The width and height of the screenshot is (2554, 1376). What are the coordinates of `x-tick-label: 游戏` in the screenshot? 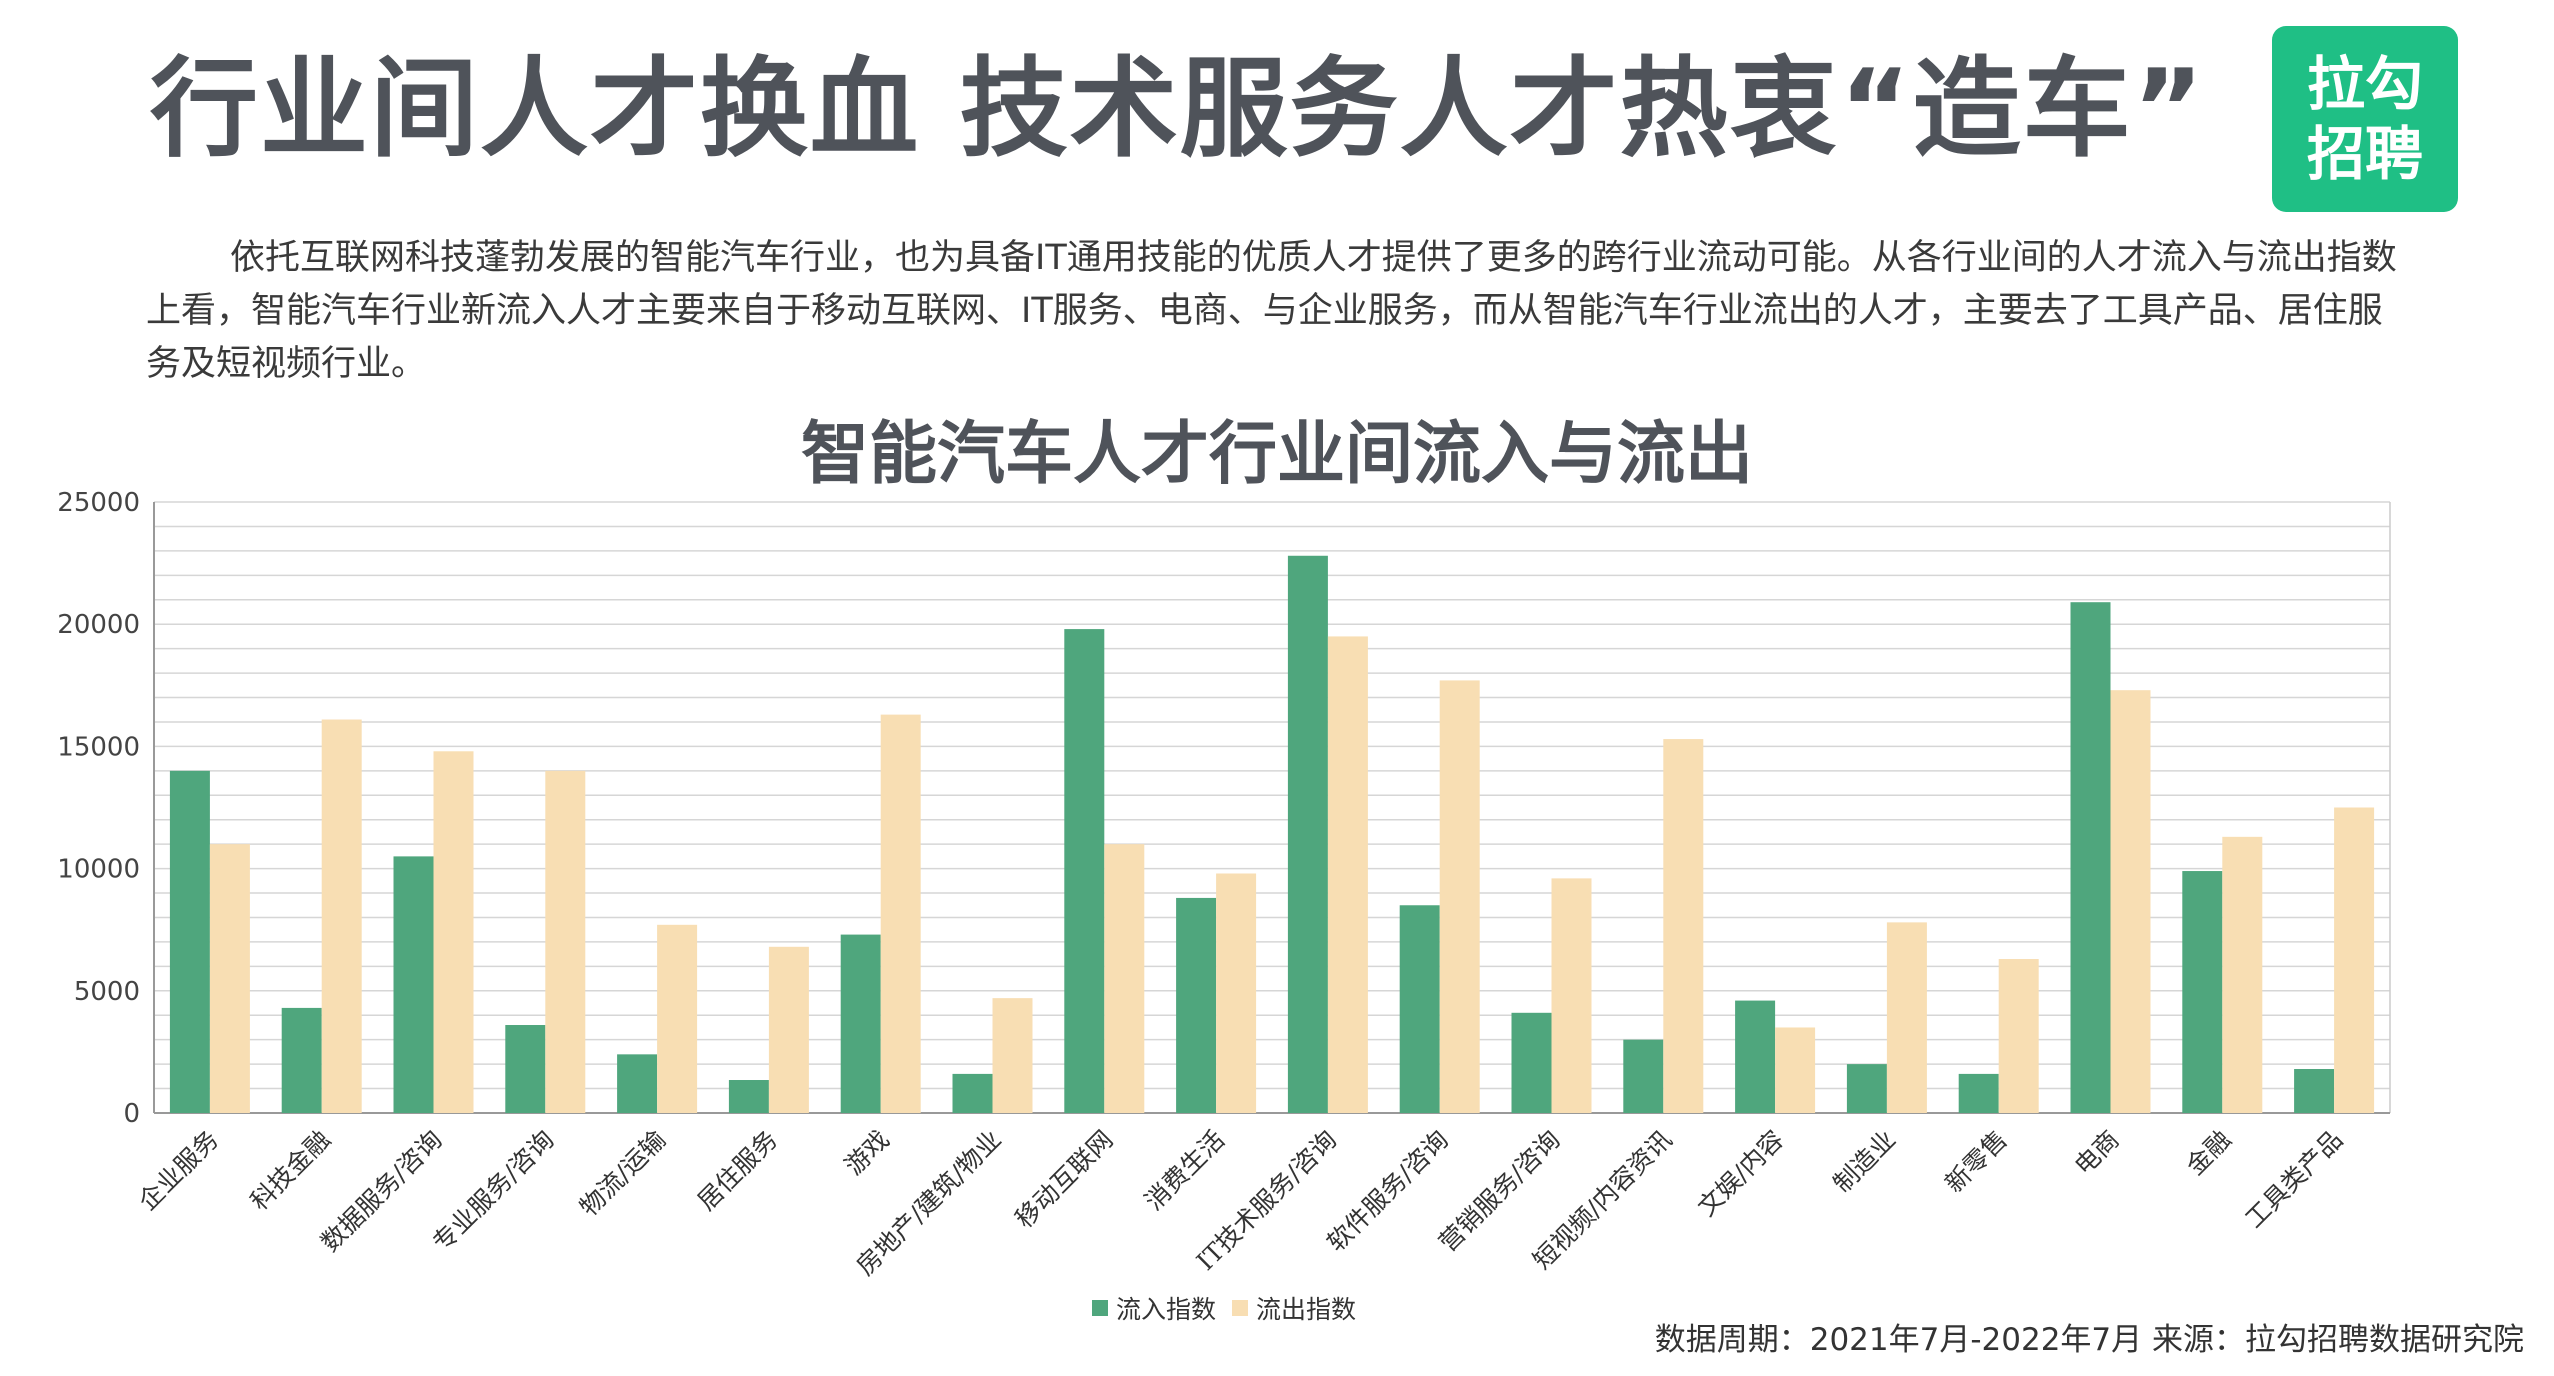 It's located at (867, 1153).